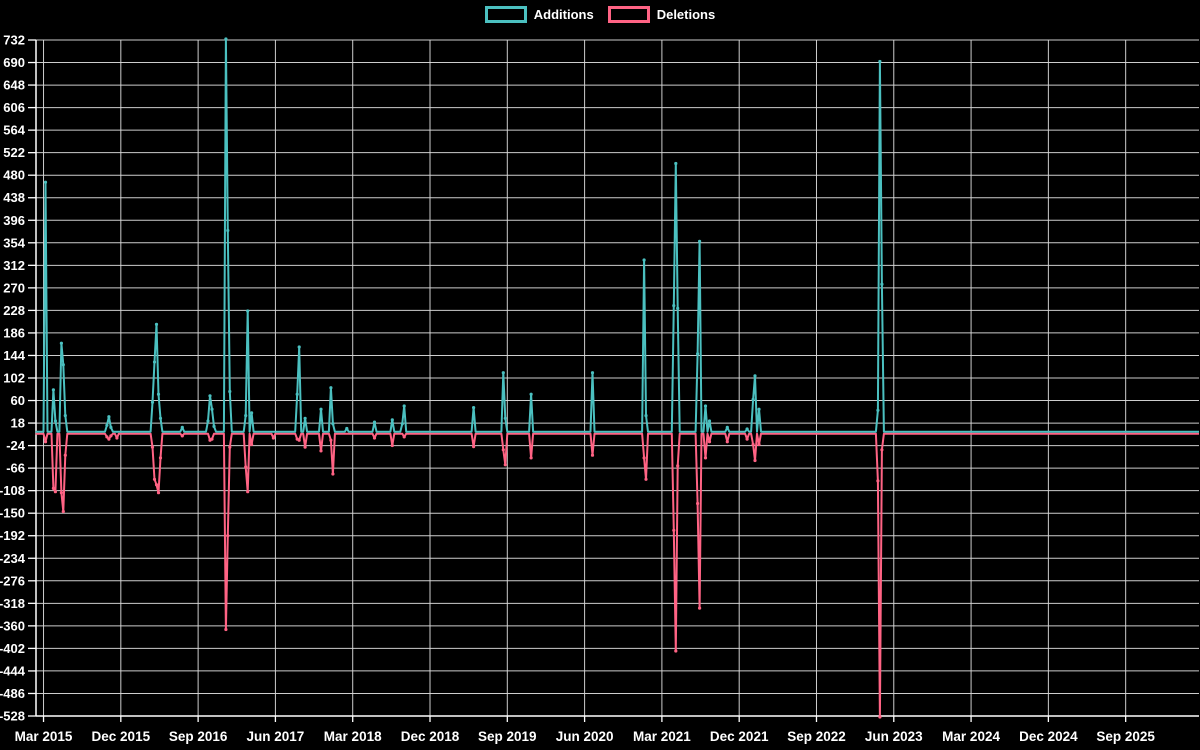 Image resolution: width=1200 pixels, height=750 pixels. What do you see at coordinates (12, 693) in the screenshot?
I see `y-tick-label: -486` at bounding box center [12, 693].